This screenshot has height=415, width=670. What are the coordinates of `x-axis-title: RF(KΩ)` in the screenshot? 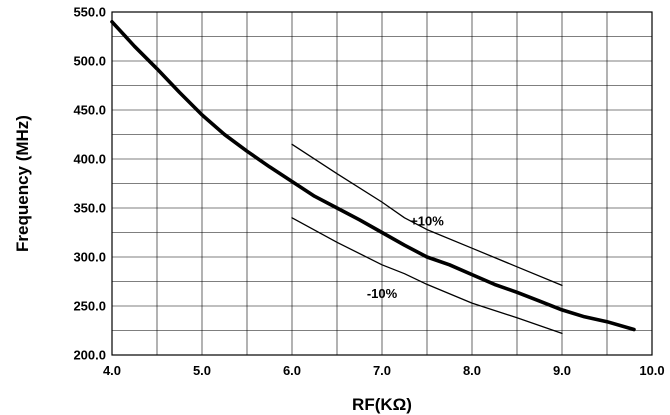 It's located at (382, 404).